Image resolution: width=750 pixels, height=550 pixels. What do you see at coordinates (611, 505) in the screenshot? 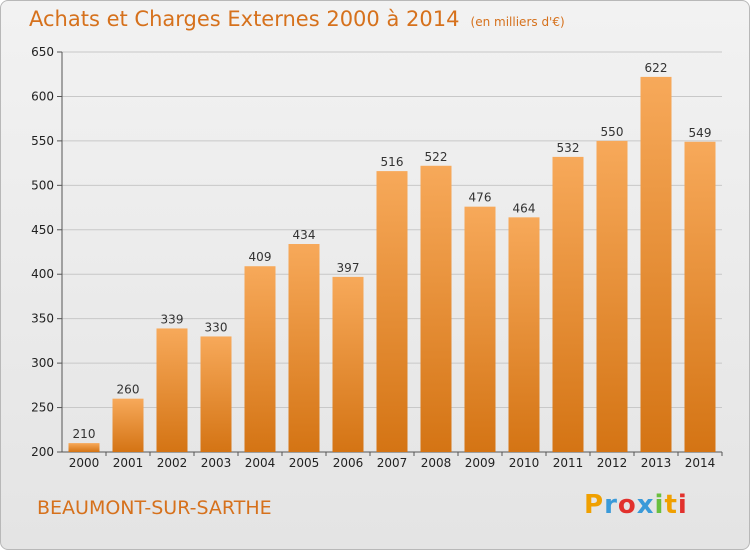
I see `logo-letter: r` at bounding box center [611, 505].